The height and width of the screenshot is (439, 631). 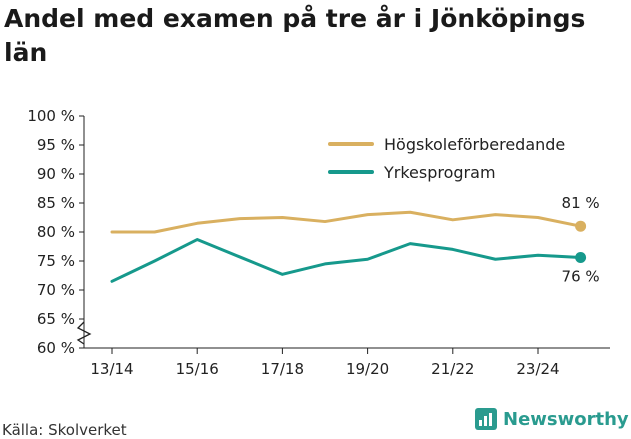 I want to click on y-tick-label: 95 %, so click(x=56, y=145).